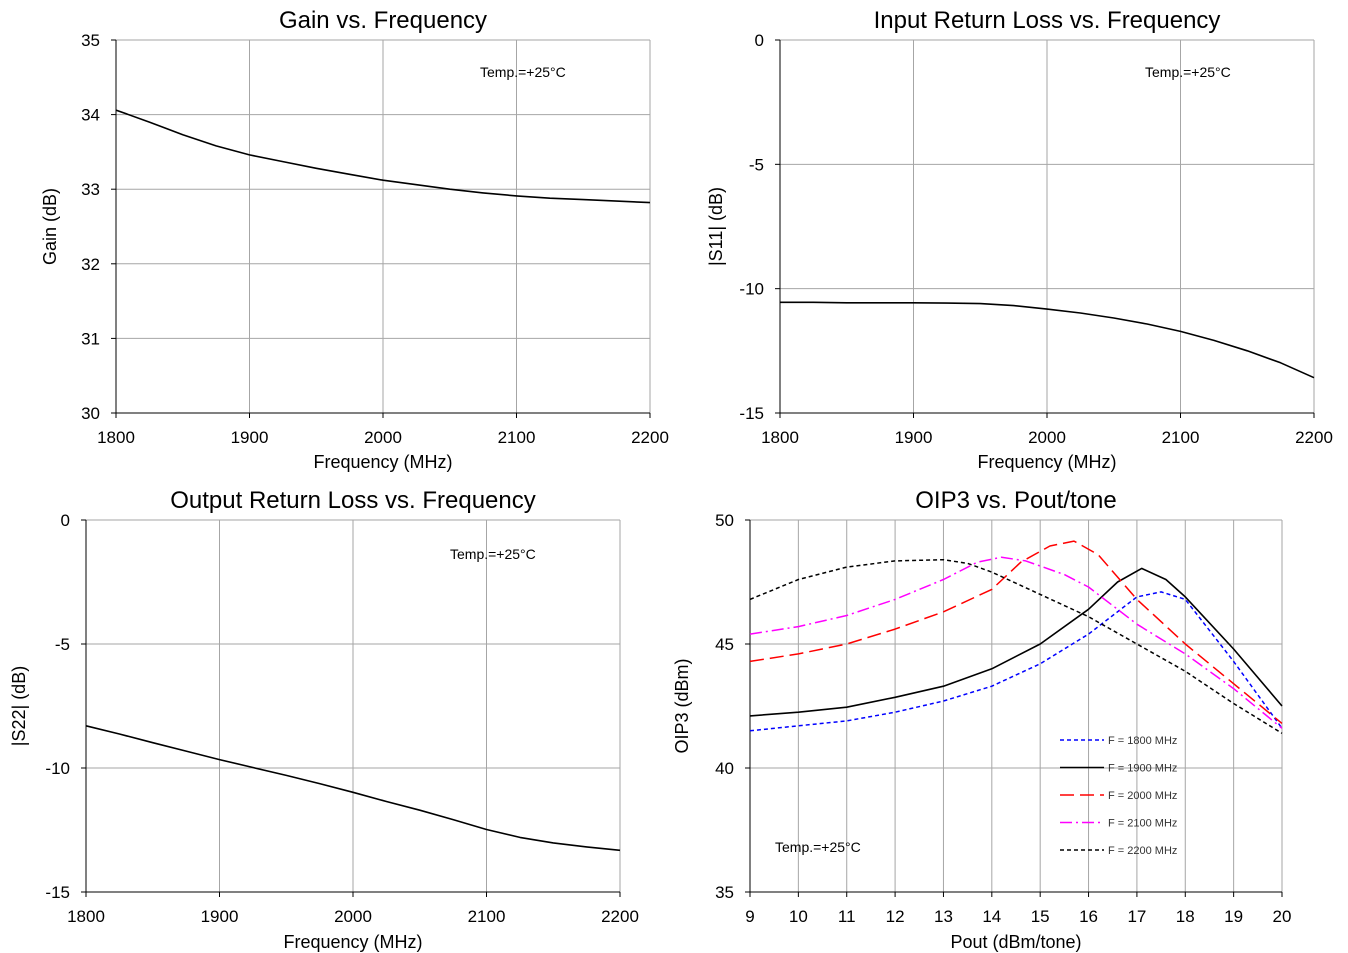 The height and width of the screenshot is (953, 1348). What do you see at coordinates (682, 705) in the screenshot?
I see `y-axis-label: OIP3 (dBm)` at bounding box center [682, 705].